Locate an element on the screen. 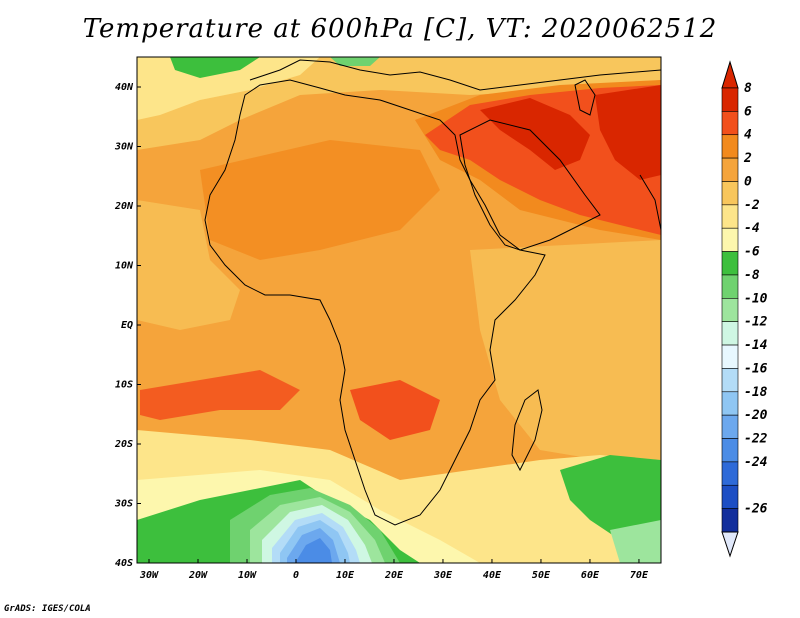 The height and width of the screenshot is (618, 800). colorbar-label: -6 is located at coordinates (752, 252).